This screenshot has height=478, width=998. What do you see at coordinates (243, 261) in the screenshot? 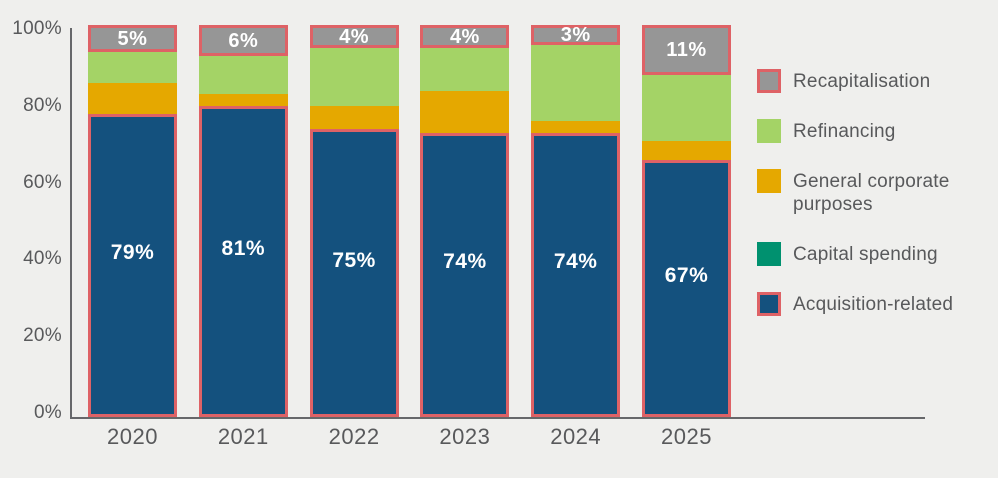
I see `segment-acquisition-related: 81%` at bounding box center [243, 261].